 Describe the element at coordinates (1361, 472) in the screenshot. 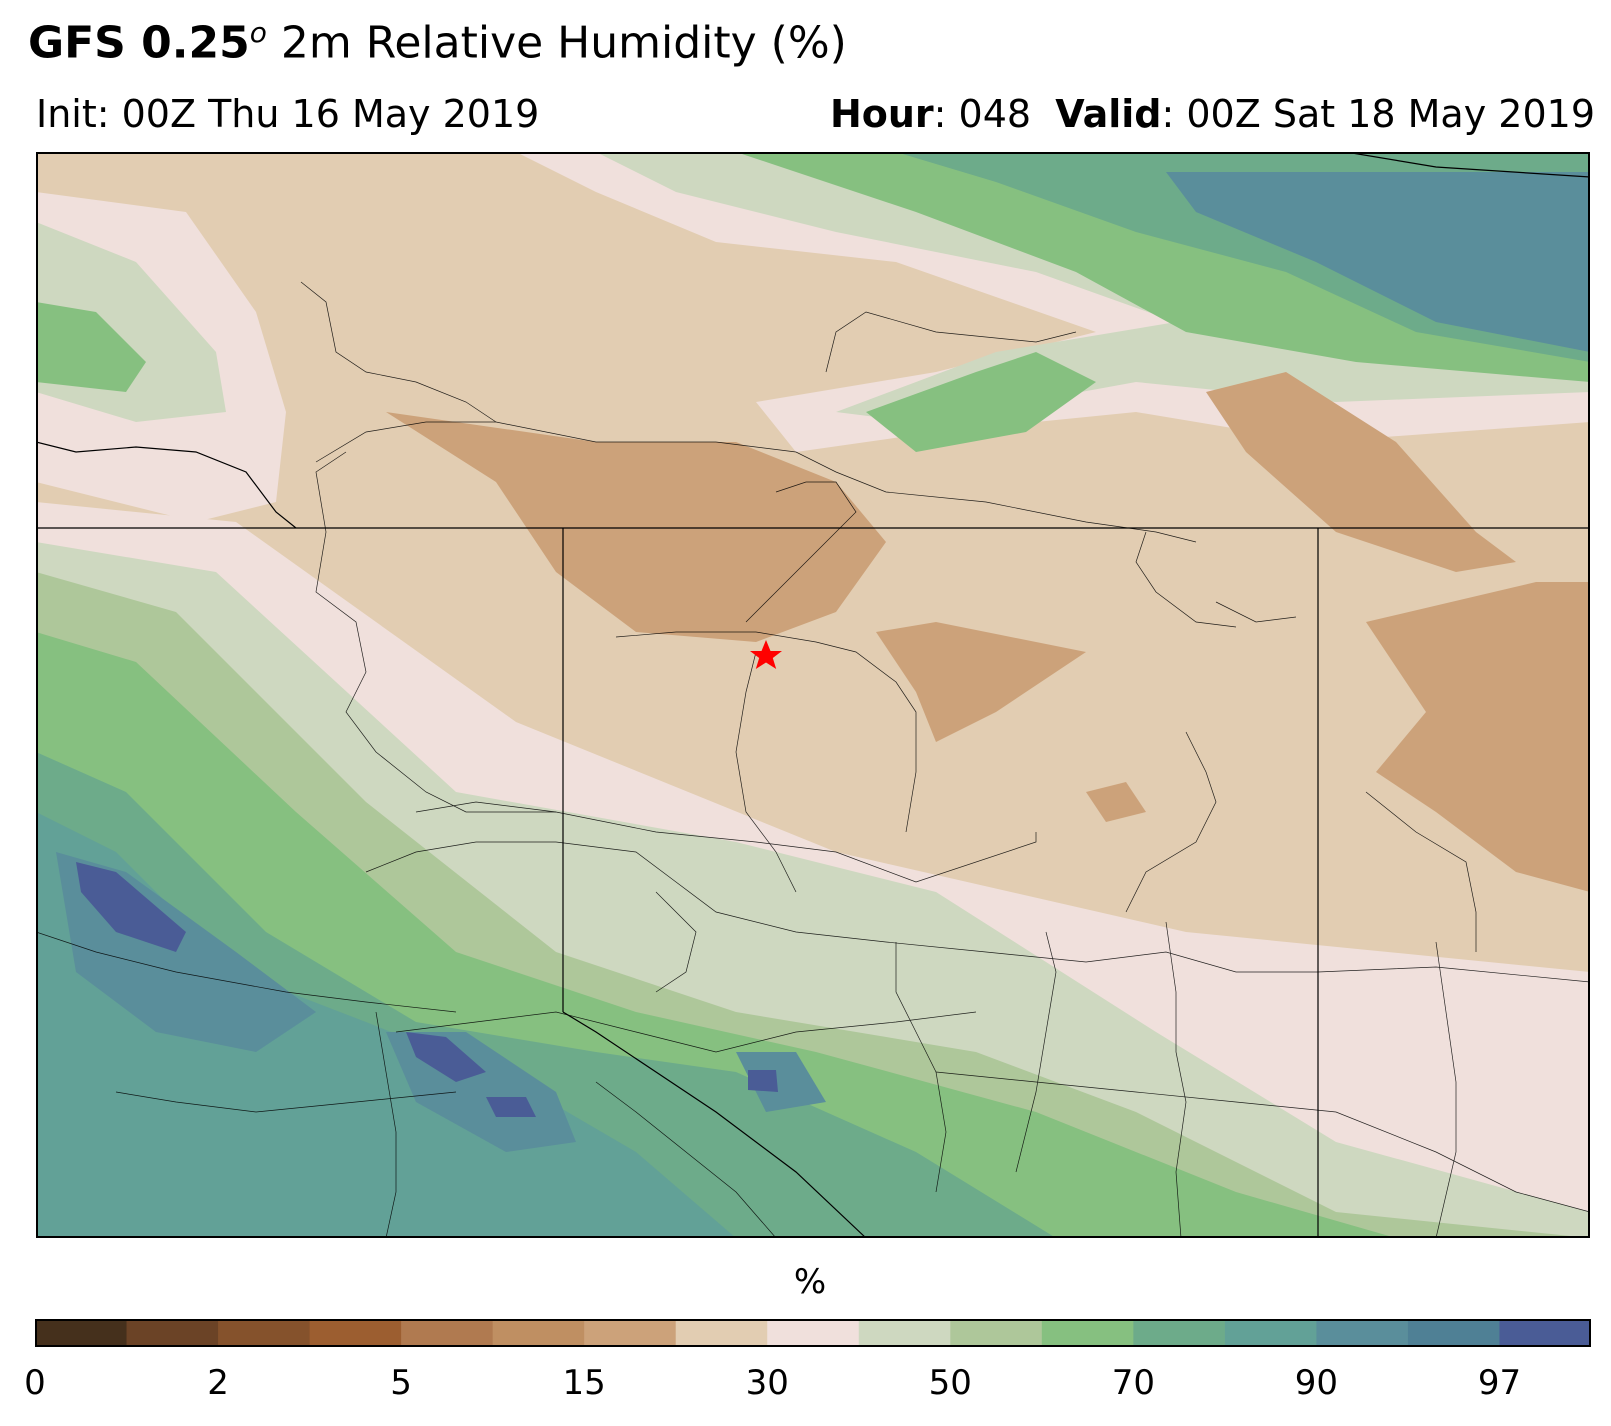

I see `dry-patch-right-upper` at that location.